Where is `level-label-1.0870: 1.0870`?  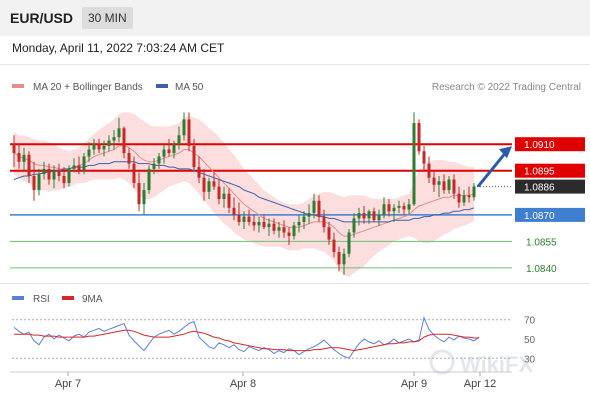 level-label-1.0870: 1.0870 is located at coordinates (539, 216).